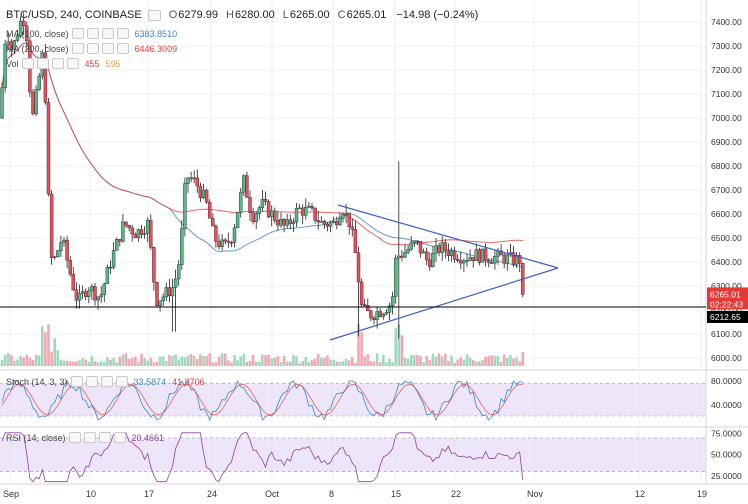  Describe the element at coordinates (150, 381) in the screenshot. I see `stoch-k-value: 33.5874` at that location.